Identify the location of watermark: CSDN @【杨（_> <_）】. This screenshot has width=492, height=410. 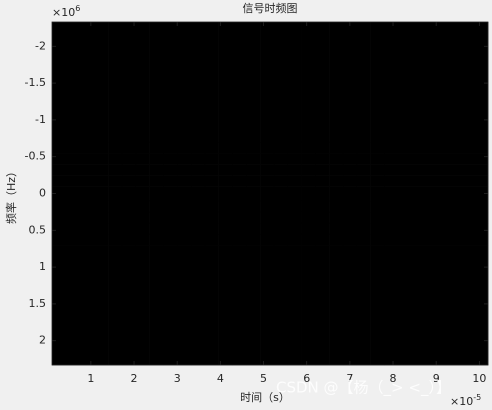
(363, 388).